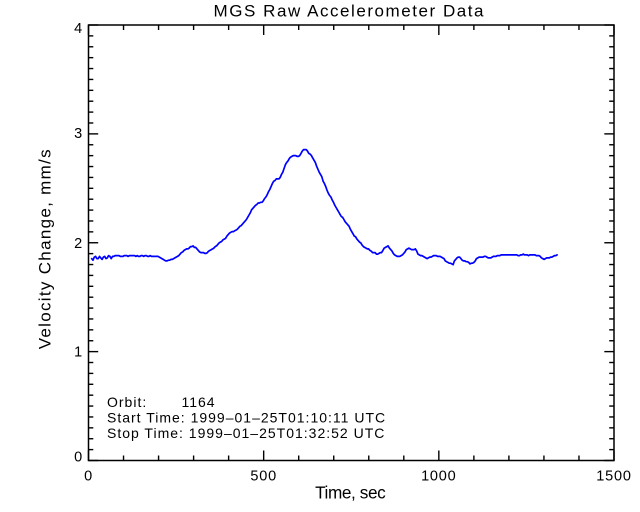  I want to click on svg-text:Stop Time: 1999–01–25T01:32:52: Stop Time: 1999–01–25T01:32:52 UTC, so click(246, 433).